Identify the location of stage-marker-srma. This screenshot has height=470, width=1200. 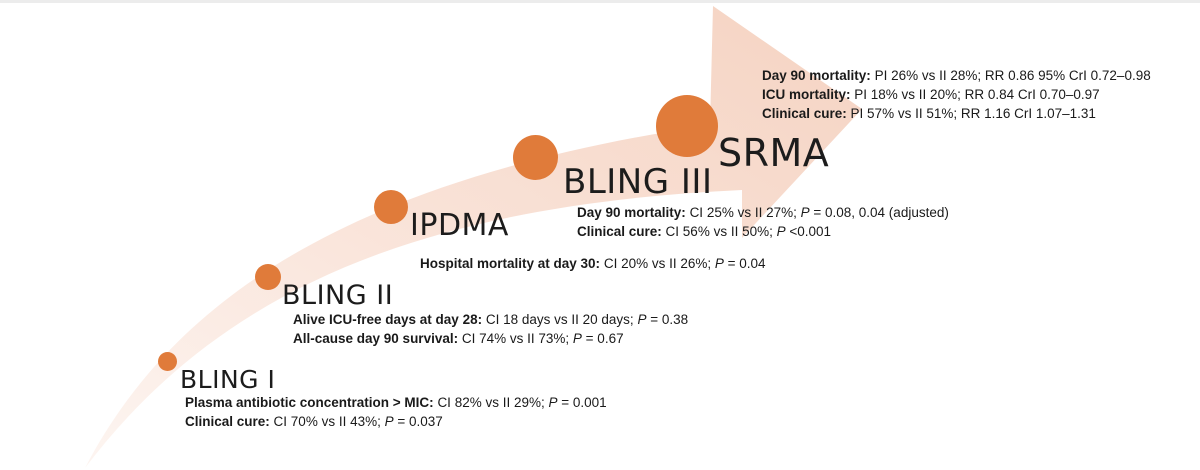
(687, 126).